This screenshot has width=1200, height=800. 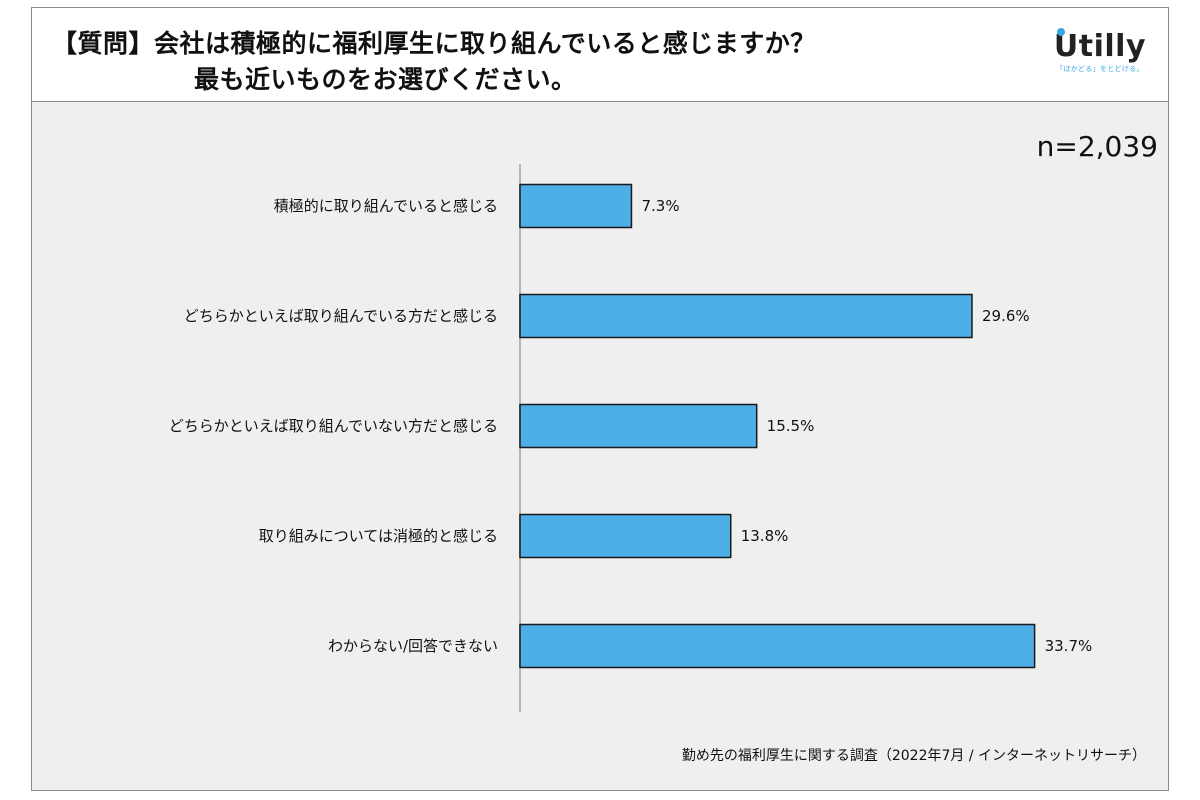 I want to click on logo-wordmark: Utilly, so click(x=1099, y=46).